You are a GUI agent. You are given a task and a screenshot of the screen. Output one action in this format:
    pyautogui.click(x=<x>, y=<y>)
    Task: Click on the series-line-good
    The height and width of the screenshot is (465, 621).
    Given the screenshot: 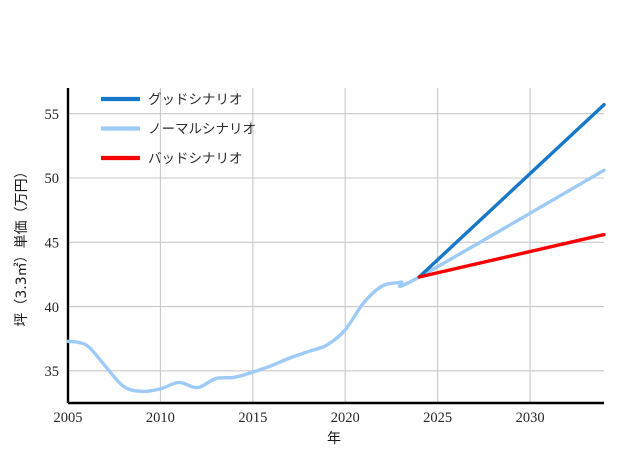 What is the action you would take?
    pyautogui.click(x=511, y=191)
    